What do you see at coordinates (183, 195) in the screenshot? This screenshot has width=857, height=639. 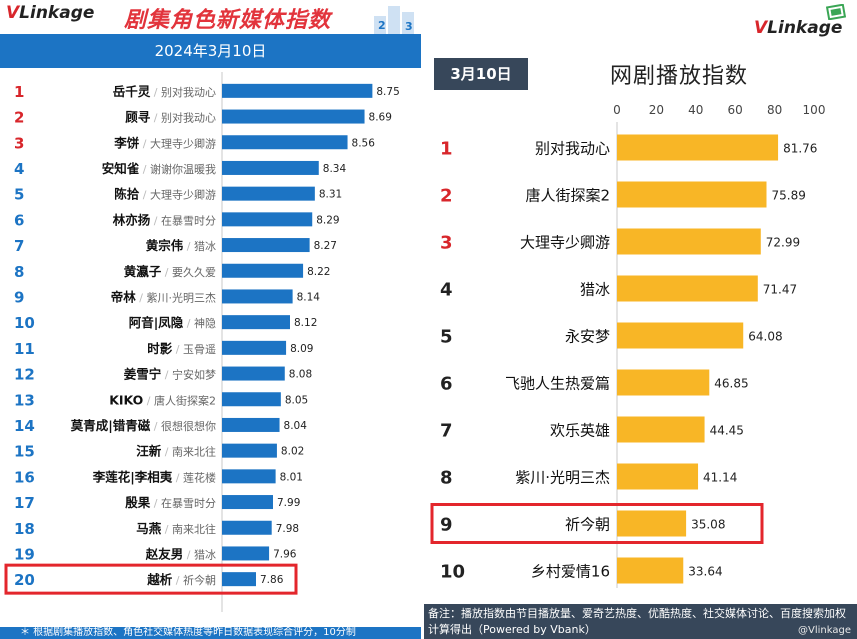 I see `drama-name: 大理寺少卿游` at bounding box center [183, 195].